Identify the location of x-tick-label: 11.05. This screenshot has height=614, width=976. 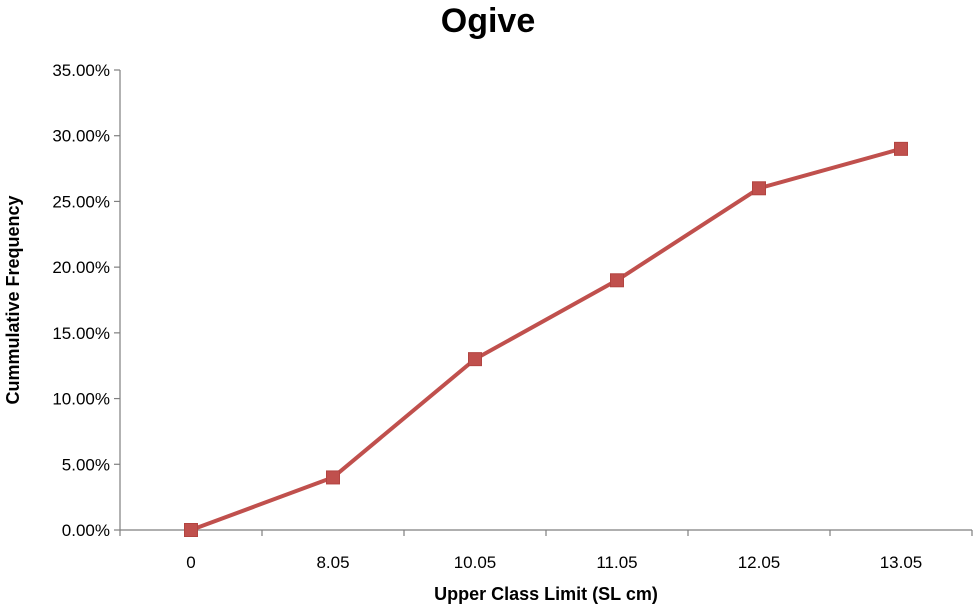
(616, 562).